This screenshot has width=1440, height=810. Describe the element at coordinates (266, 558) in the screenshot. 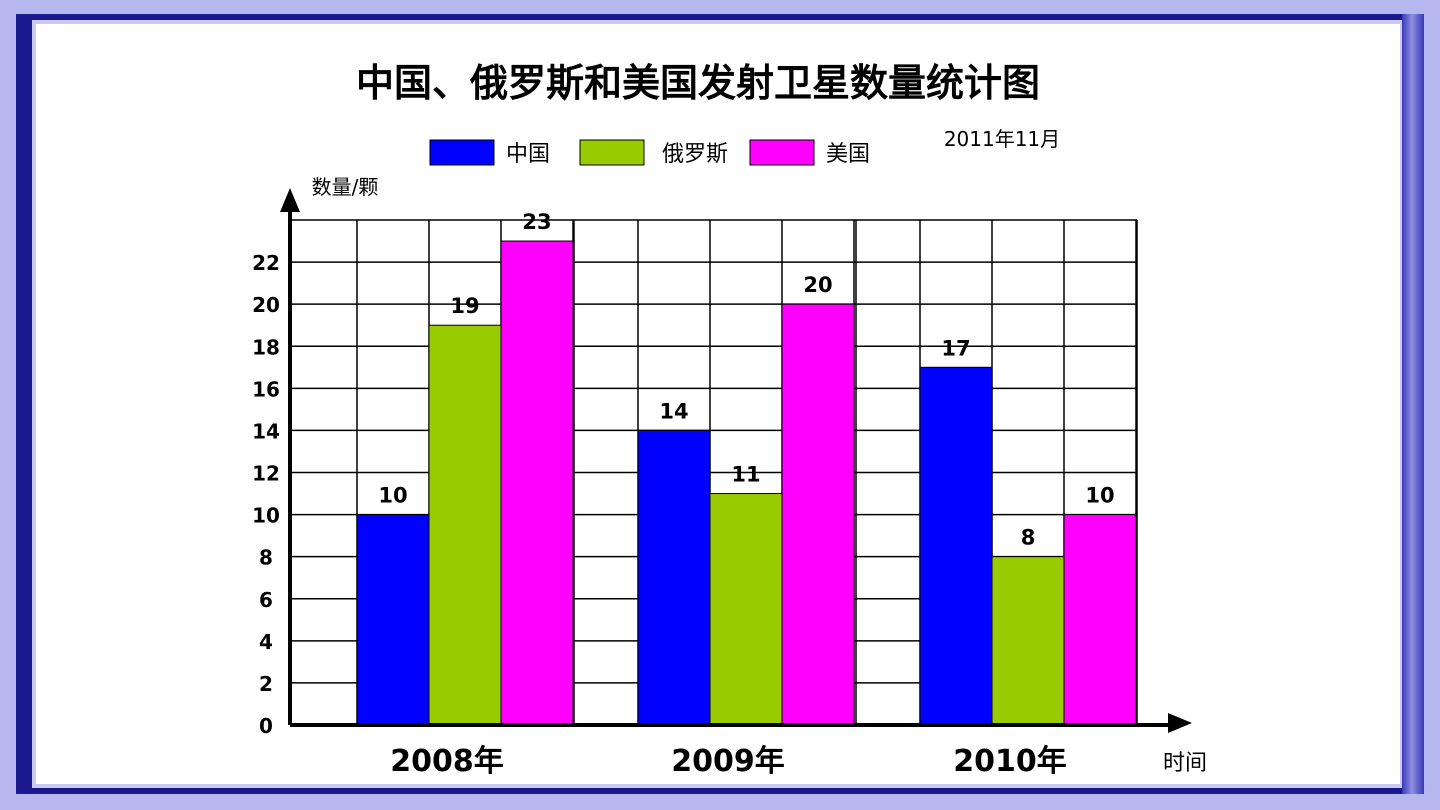

I see `y-tick-label: 8` at that location.